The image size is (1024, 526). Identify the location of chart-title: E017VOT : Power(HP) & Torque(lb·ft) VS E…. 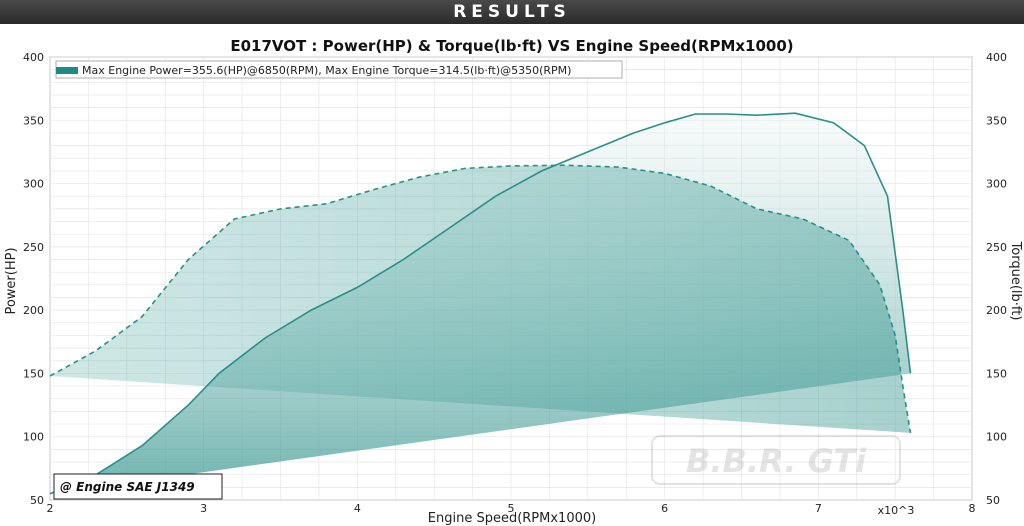
(511, 46).